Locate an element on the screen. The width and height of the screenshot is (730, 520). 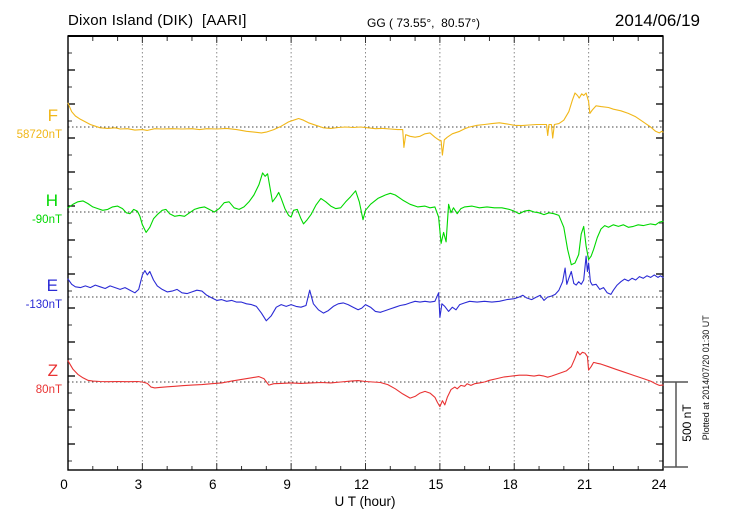
baseline-value-F: 58720nT is located at coordinates (39, 135).